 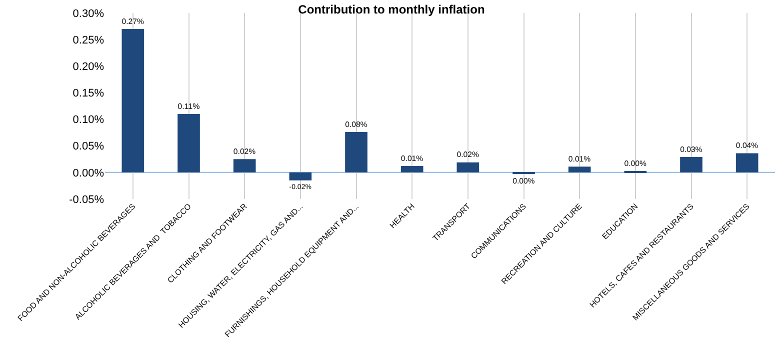 I want to click on chart-title: Contribution to monthly inflation, so click(x=391, y=9).